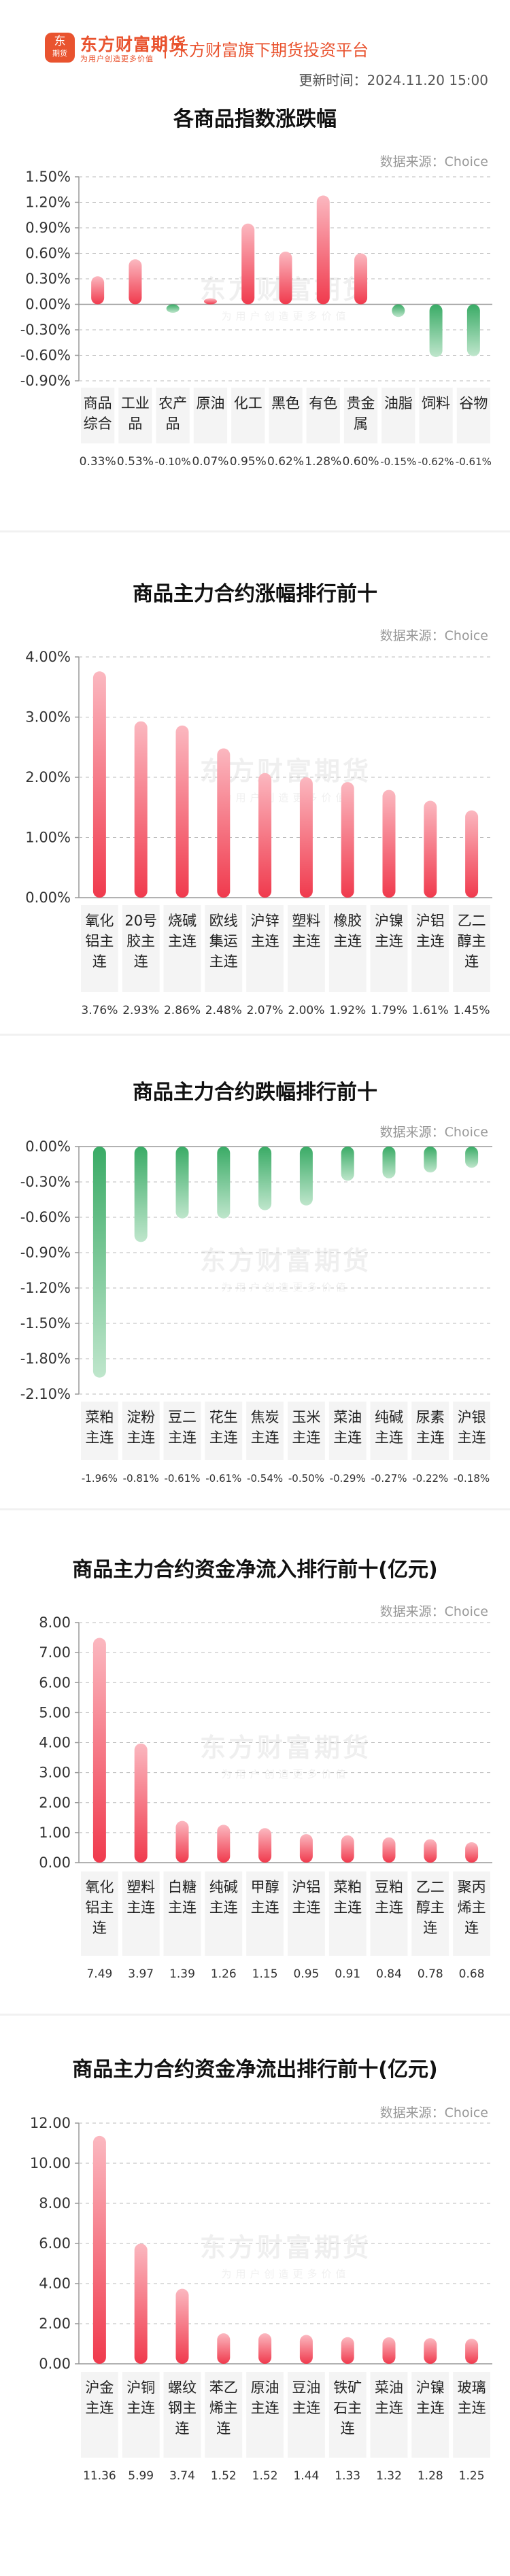 Image resolution: width=510 pixels, height=2576 pixels. Describe the element at coordinates (55, 1833) in the screenshot. I see `y-tick-label: 1.00` at that location.